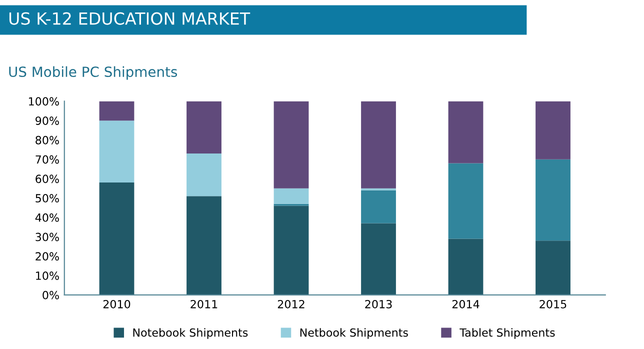 This screenshot has width=644, height=349. Describe the element at coordinates (204, 304) in the screenshot. I see `x-tick-label: 2011` at that location.